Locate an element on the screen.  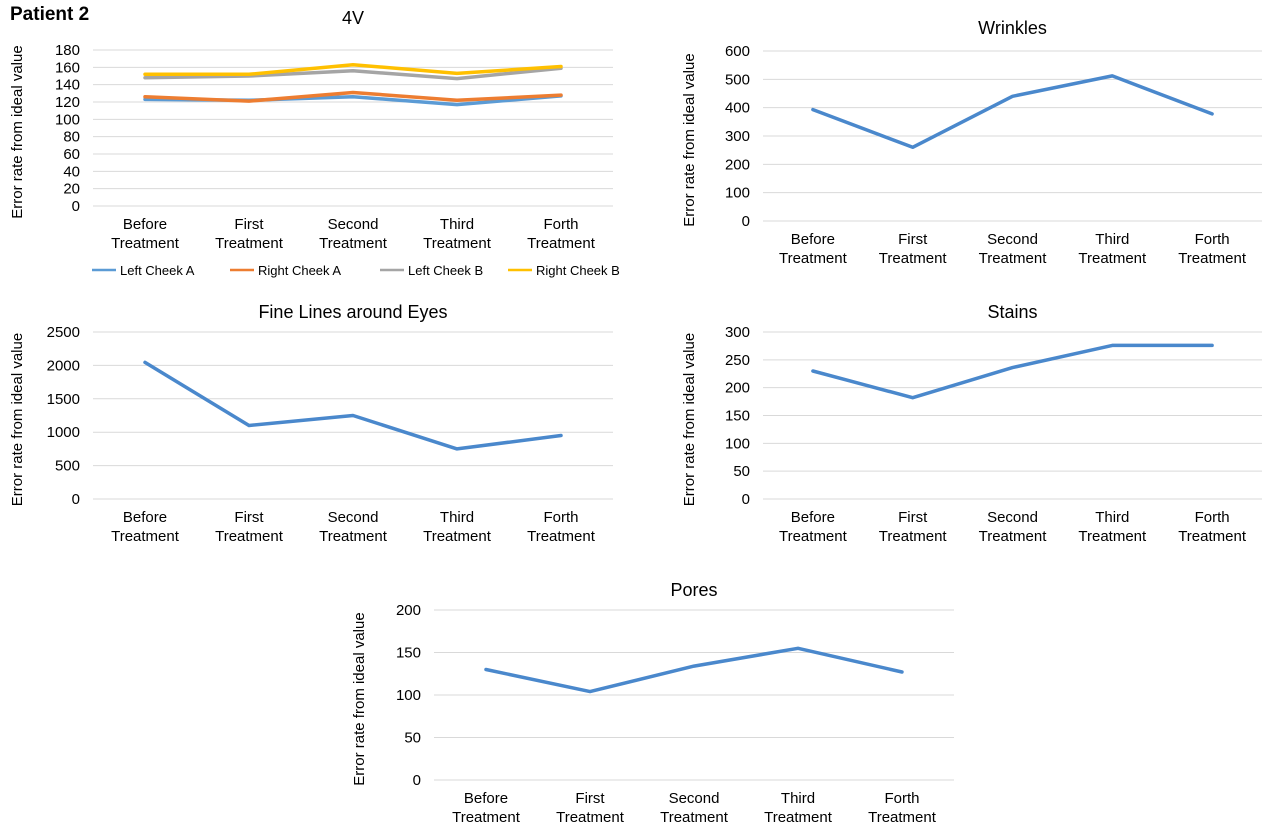
y-tick-label: 600 is located at coordinates (737, 51).